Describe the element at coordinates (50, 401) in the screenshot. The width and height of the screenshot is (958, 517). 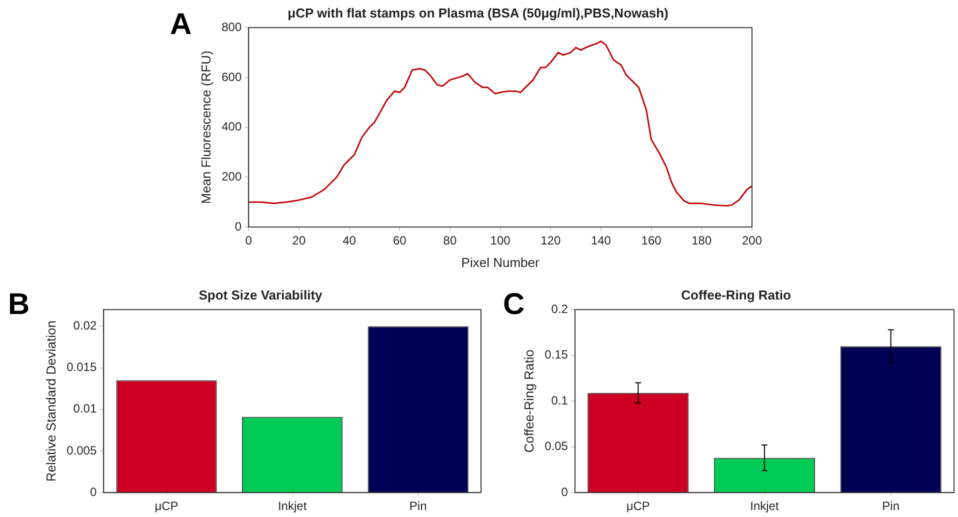
I see `y-axis-title: Relative Standard Deviation` at that location.